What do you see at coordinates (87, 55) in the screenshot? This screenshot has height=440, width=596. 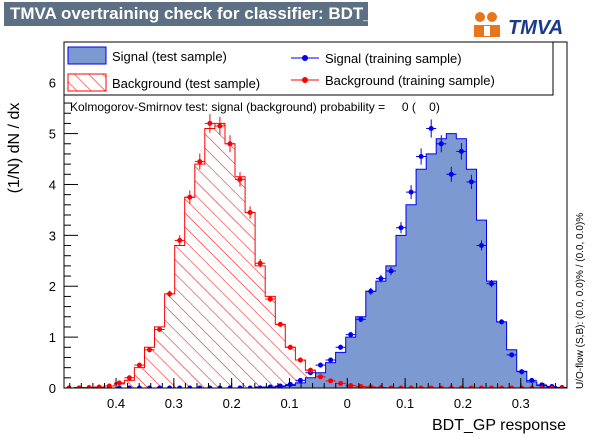 I see `legend-swatch-signal-test` at bounding box center [87, 55].